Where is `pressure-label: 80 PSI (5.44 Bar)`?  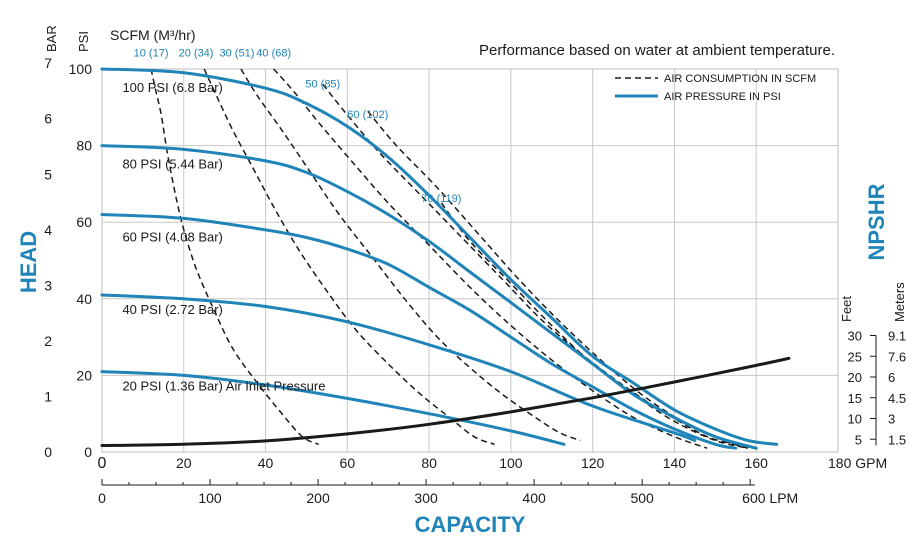
pressure-label: 80 PSI (5.44 Bar) is located at coordinates (172, 164).